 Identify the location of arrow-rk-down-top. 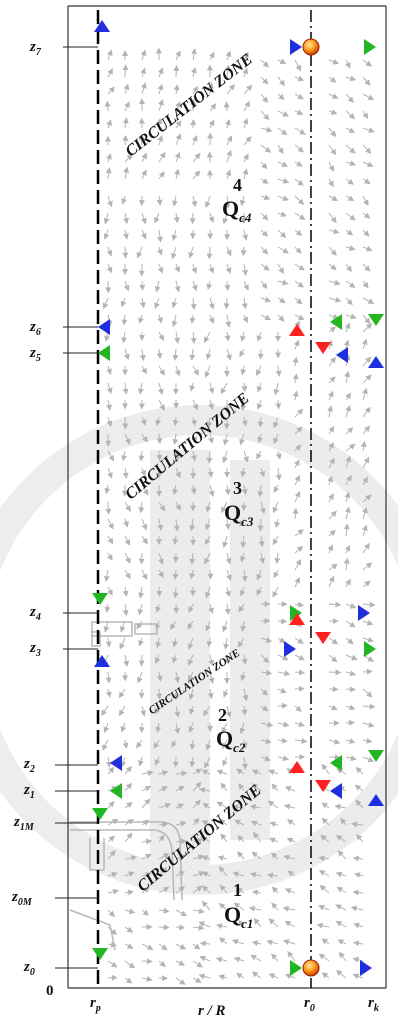
(376, 208).